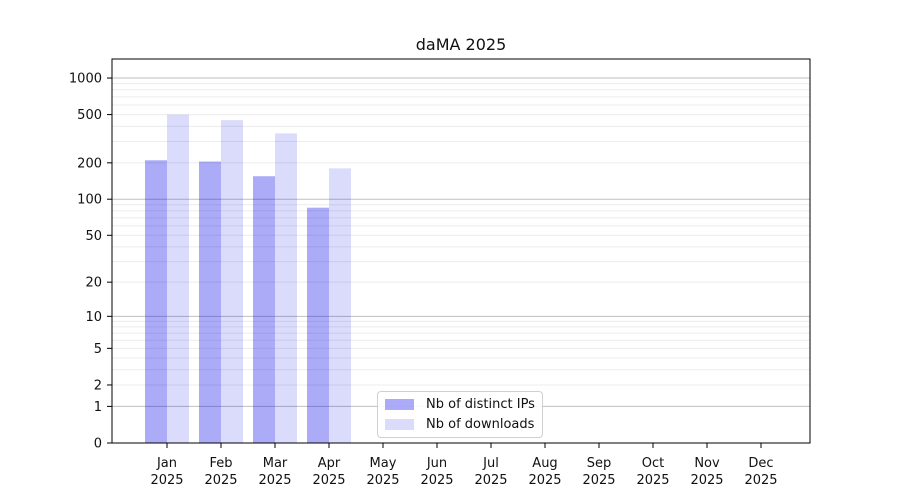 The image size is (900, 500). What do you see at coordinates (490, 463) in the screenshot?
I see `x-tick-label-month: Jul` at bounding box center [490, 463].